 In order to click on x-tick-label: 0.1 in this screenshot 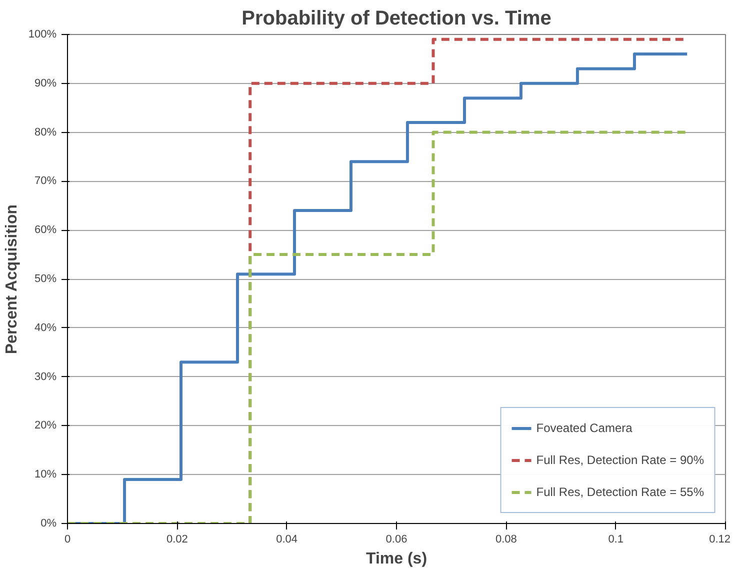, I will do `click(616, 540)`.